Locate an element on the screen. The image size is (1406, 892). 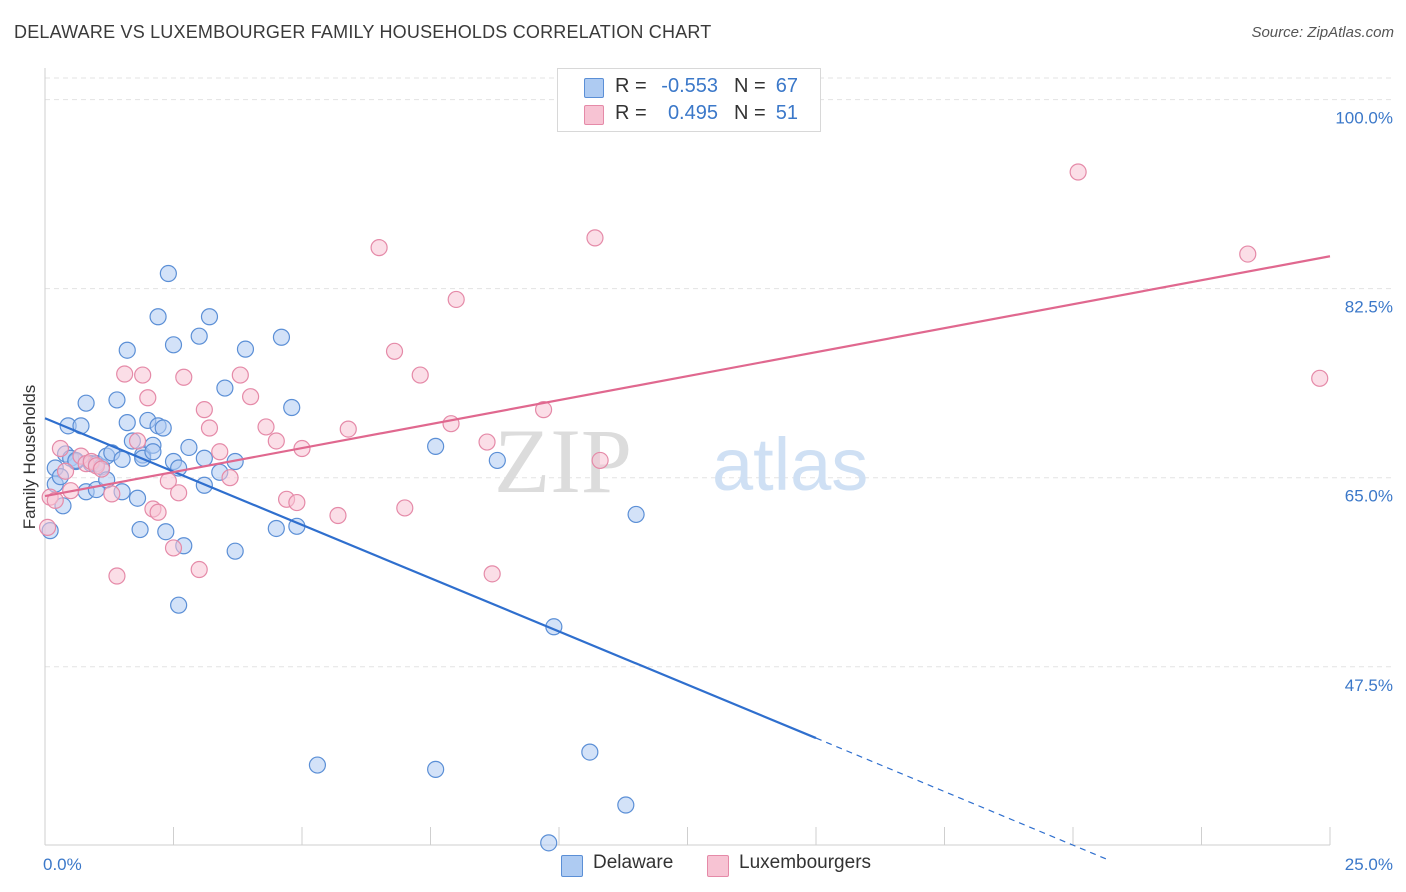
y-tick-label: 47.5% is located at coordinates (1369, 685).